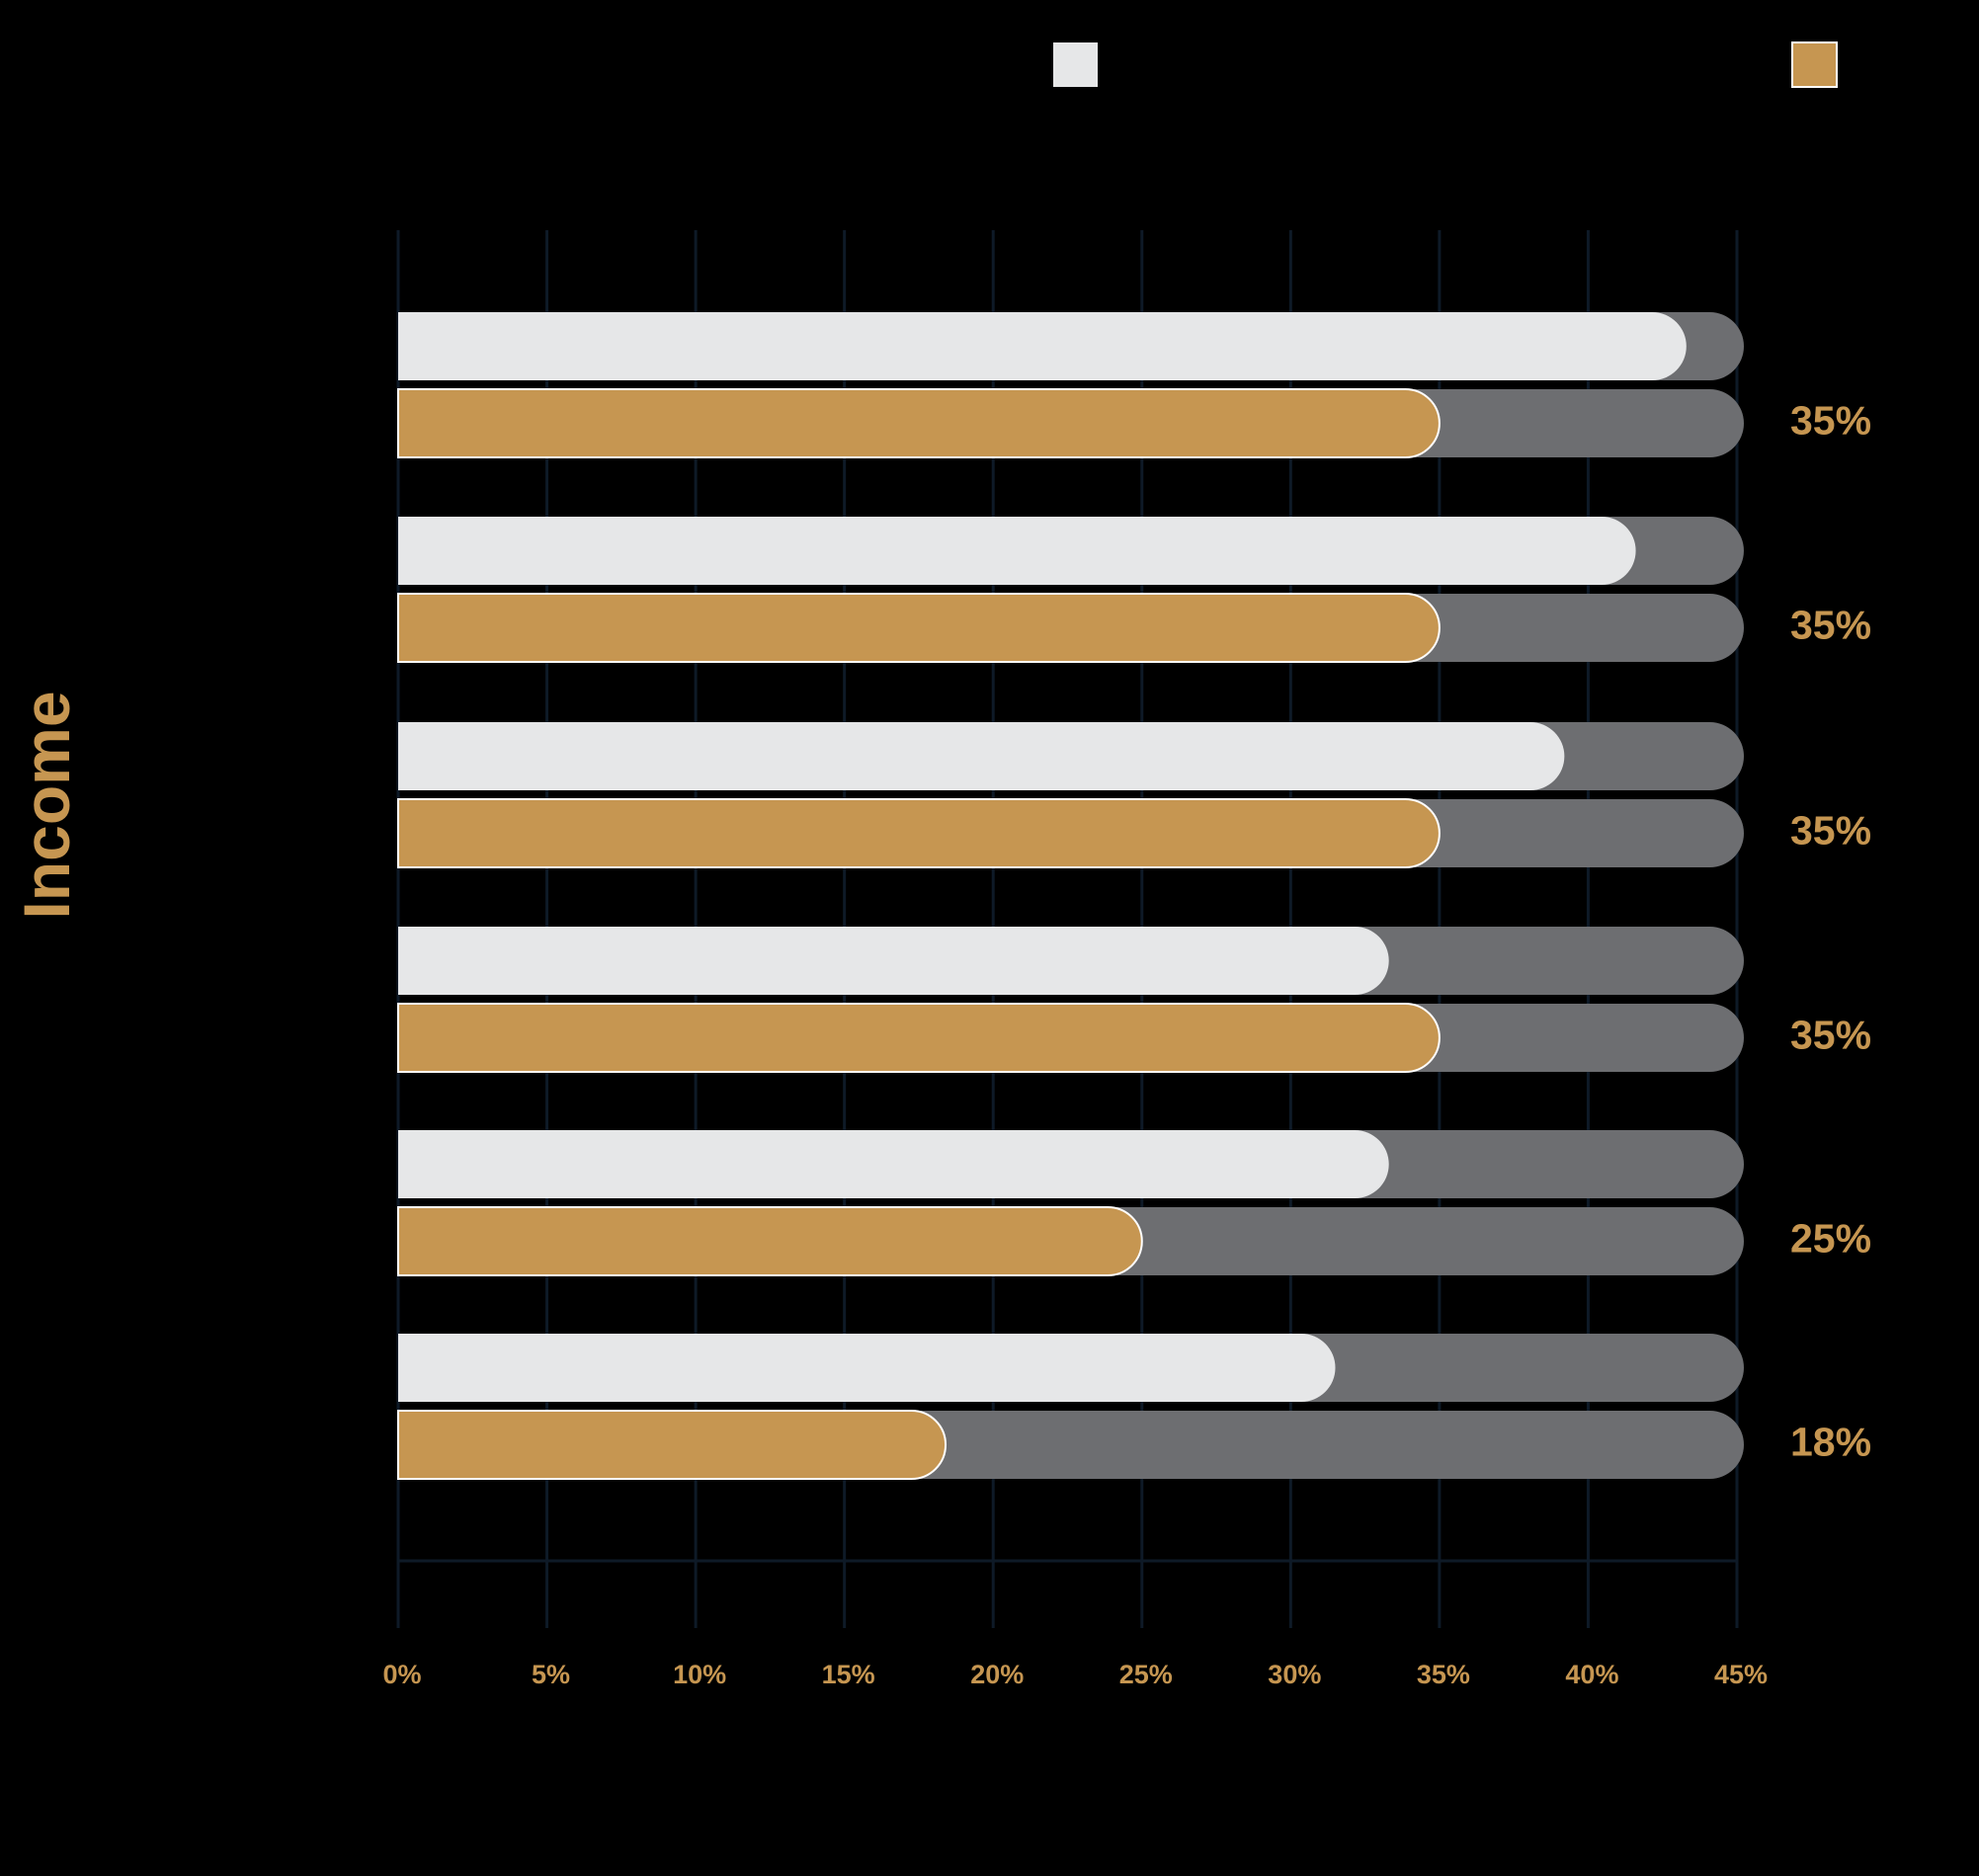 The width and height of the screenshot is (1979, 1876). What do you see at coordinates (1146, 1675) in the screenshot?
I see `x-tick-label: 25%` at bounding box center [1146, 1675].